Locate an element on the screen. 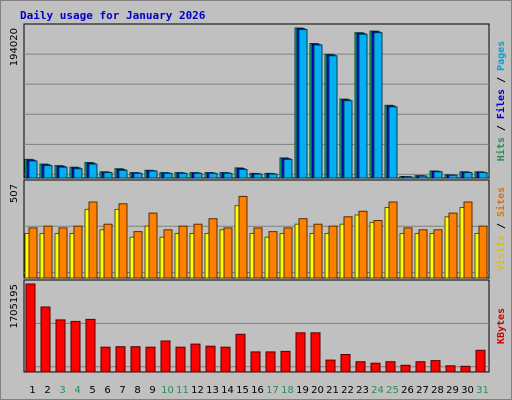 Image resolution: width=512 pixels, height=400 pixels. side-label-segment: Sites is located at coordinates (501, 202).